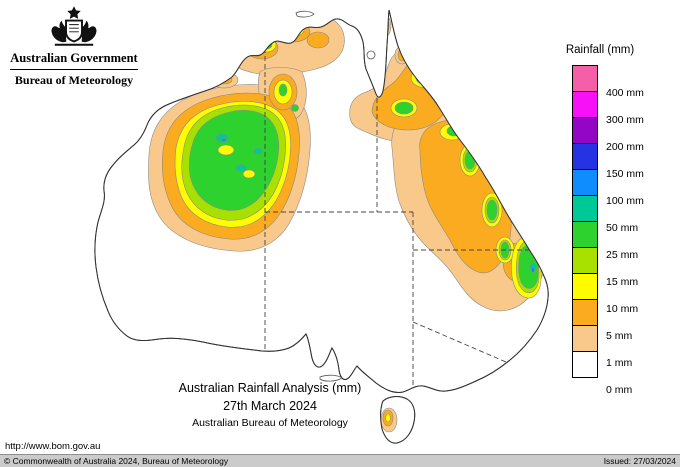  What do you see at coordinates (335, 196) in the screenshot?
I see `minor-islands` at bounding box center [335, 196].